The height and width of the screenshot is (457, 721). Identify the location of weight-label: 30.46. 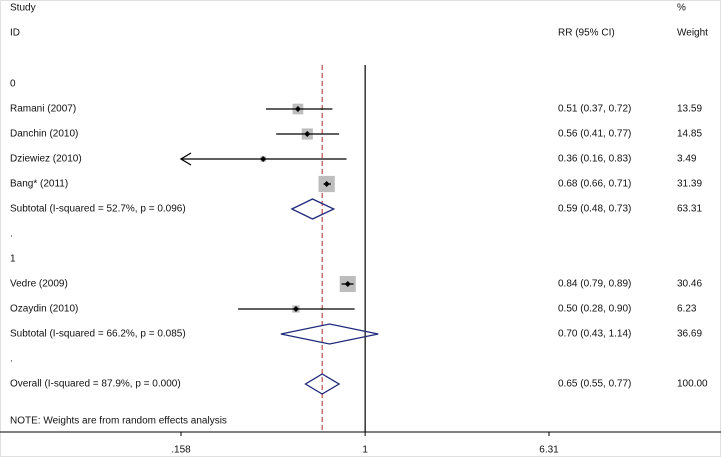
(689, 284).